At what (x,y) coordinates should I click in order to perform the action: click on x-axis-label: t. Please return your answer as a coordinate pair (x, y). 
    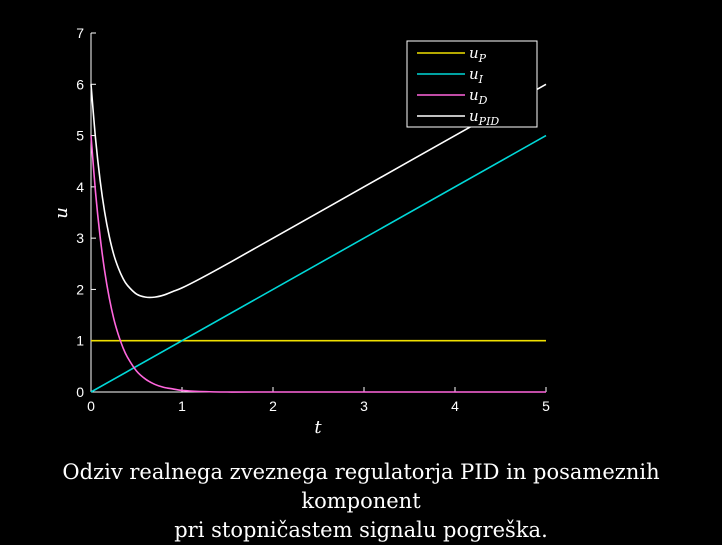
    Looking at the image, I should click on (318, 427).